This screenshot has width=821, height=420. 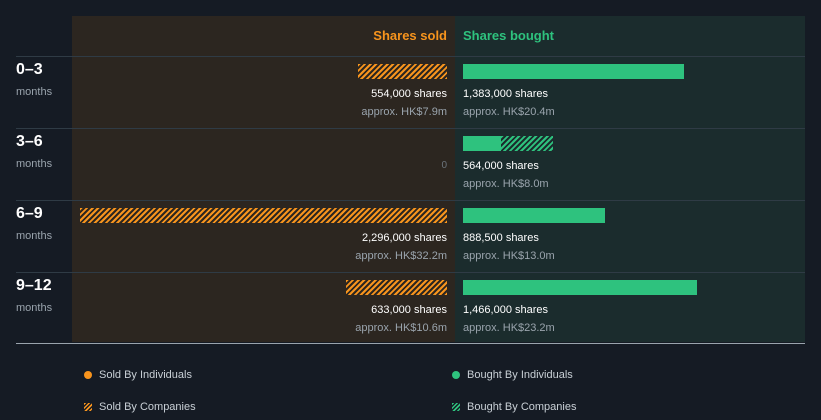 I want to click on legend-label: Bought By Companies, so click(x=522, y=407).